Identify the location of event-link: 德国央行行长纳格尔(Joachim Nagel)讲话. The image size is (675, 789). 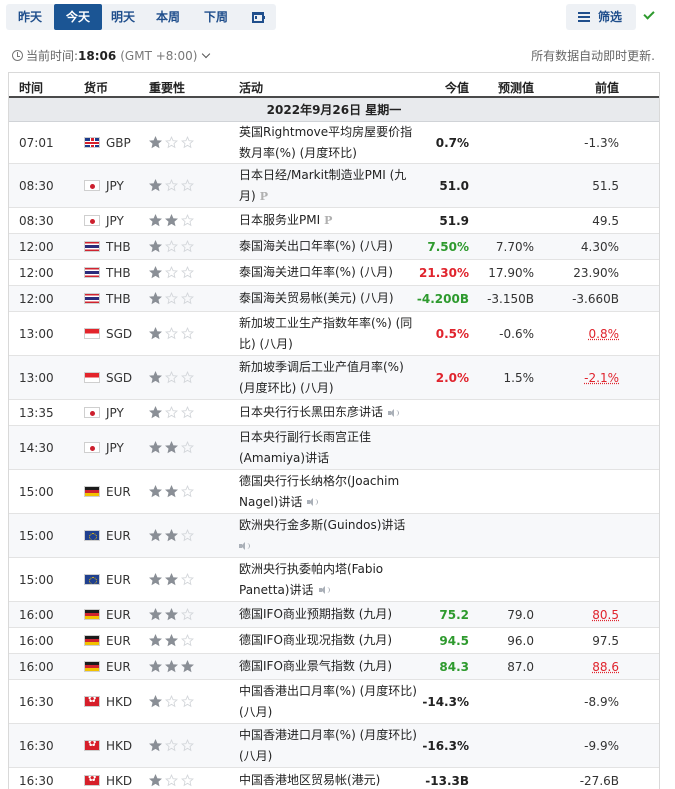
(319, 491).